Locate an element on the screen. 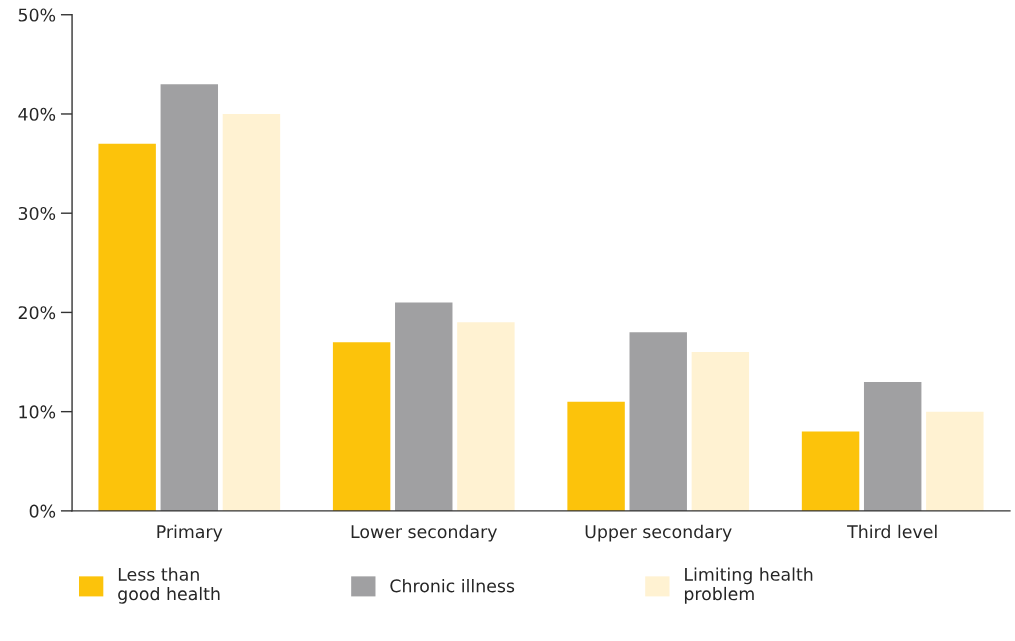  y-tick-label: 10% is located at coordinates (37, 412).